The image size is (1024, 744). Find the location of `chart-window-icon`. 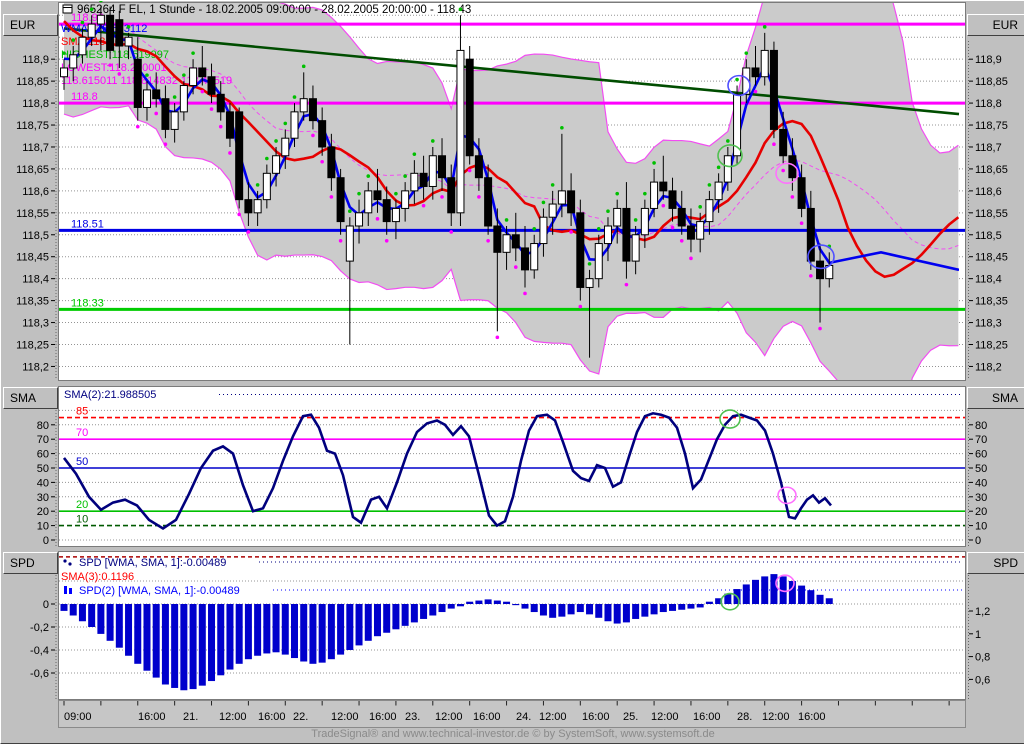

chart-window-icon is located at coordinates (67, 9).